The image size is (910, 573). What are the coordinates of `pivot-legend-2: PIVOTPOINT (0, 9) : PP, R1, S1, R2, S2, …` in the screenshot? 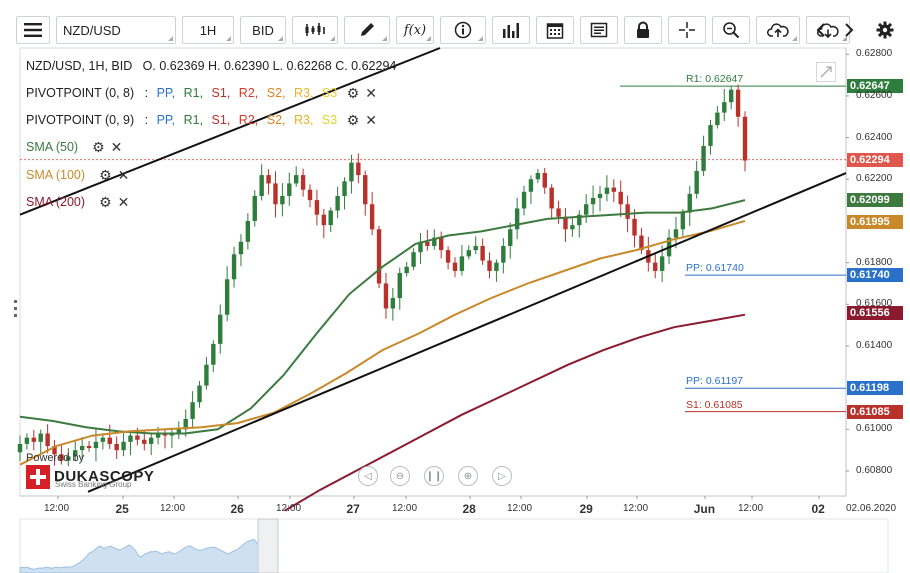 It's located at (201, 120).